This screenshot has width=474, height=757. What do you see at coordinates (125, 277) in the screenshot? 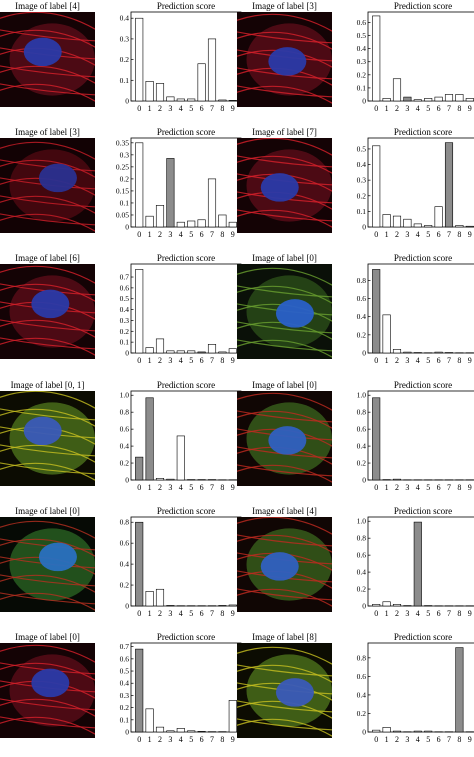
I see `y-tick-label: 0.7` at bounding box center [125, 277].